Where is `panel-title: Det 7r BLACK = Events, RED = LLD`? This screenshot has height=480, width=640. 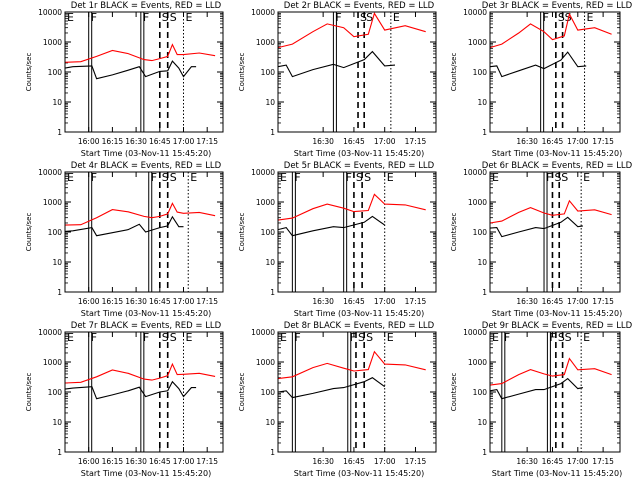
panel-title: Det 7r BLACK = Events, RED = LLD is located at coordinates (146, 326).